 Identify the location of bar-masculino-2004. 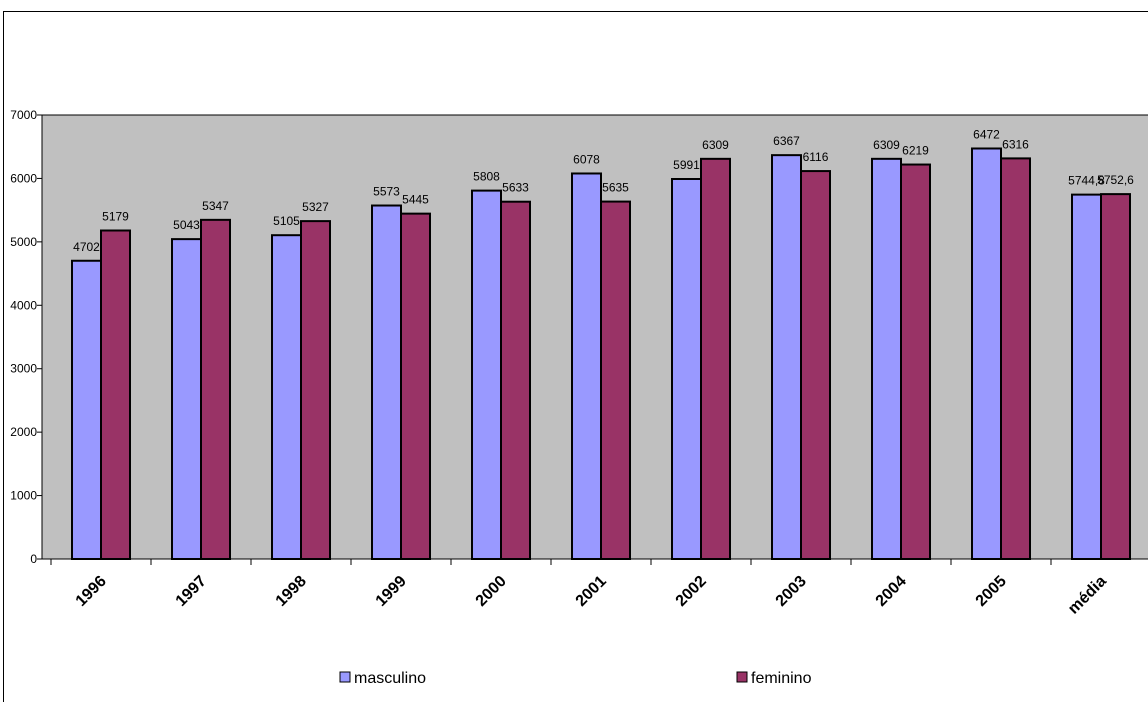
(886, 359).